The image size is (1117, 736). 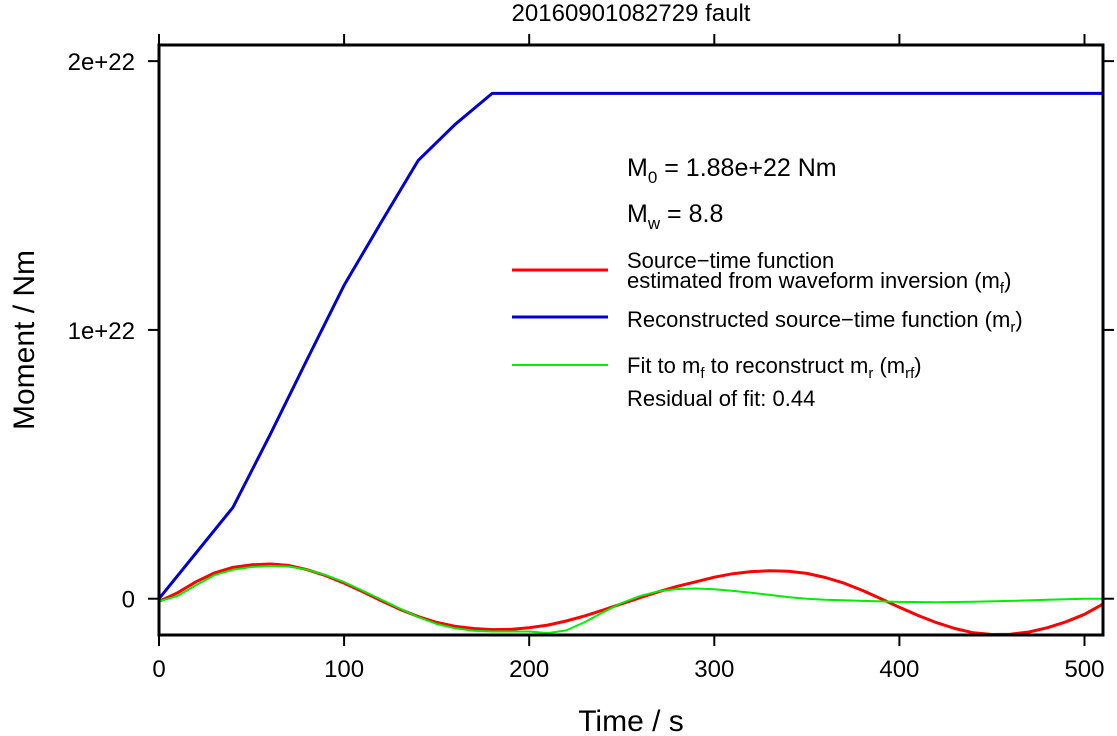 What do you see at coordinates (714, 669) in the screenshot?
I see `x-tick-label: 300` at bounding box center [714, 669].